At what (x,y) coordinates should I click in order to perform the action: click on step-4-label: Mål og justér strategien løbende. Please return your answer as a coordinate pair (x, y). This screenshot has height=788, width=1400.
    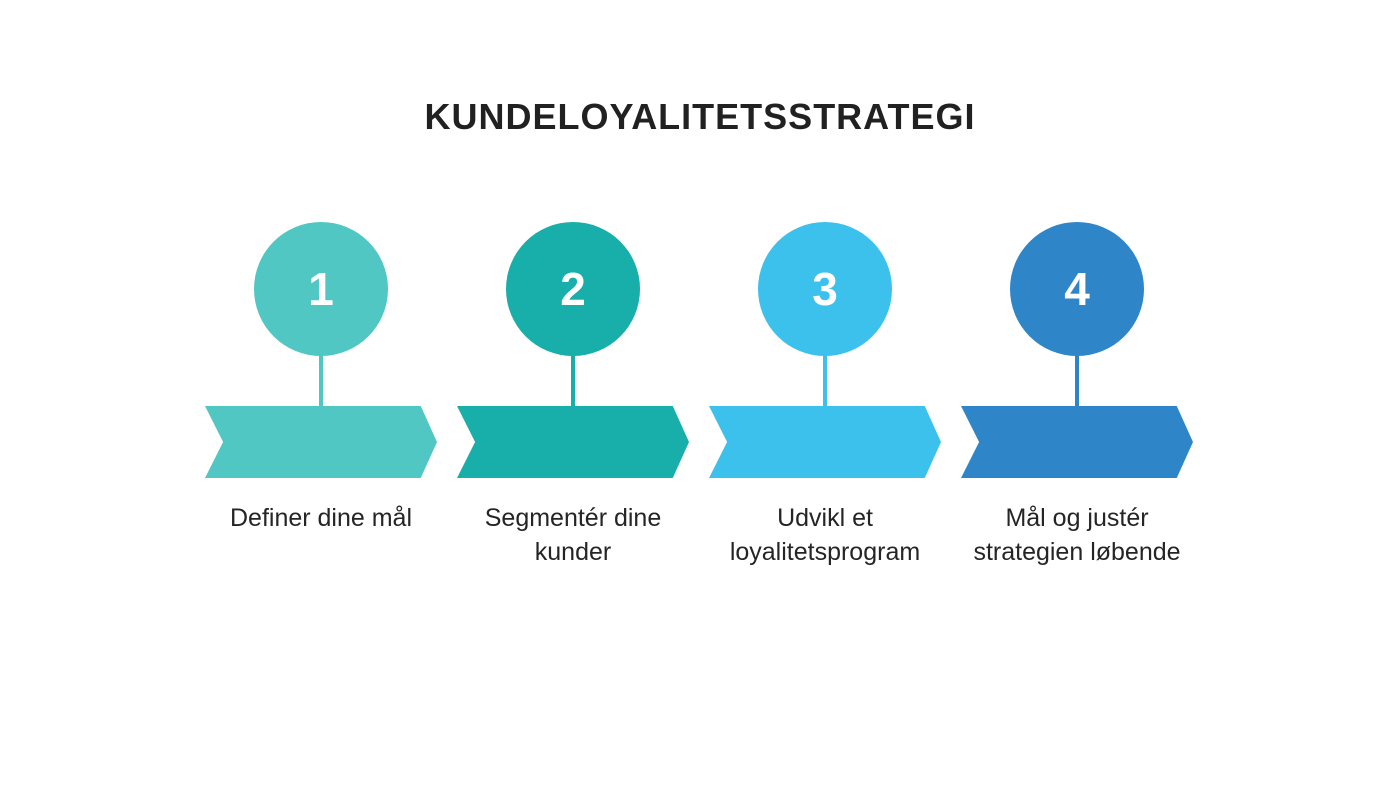
    Looking at the image, I should click on (1077, 535).